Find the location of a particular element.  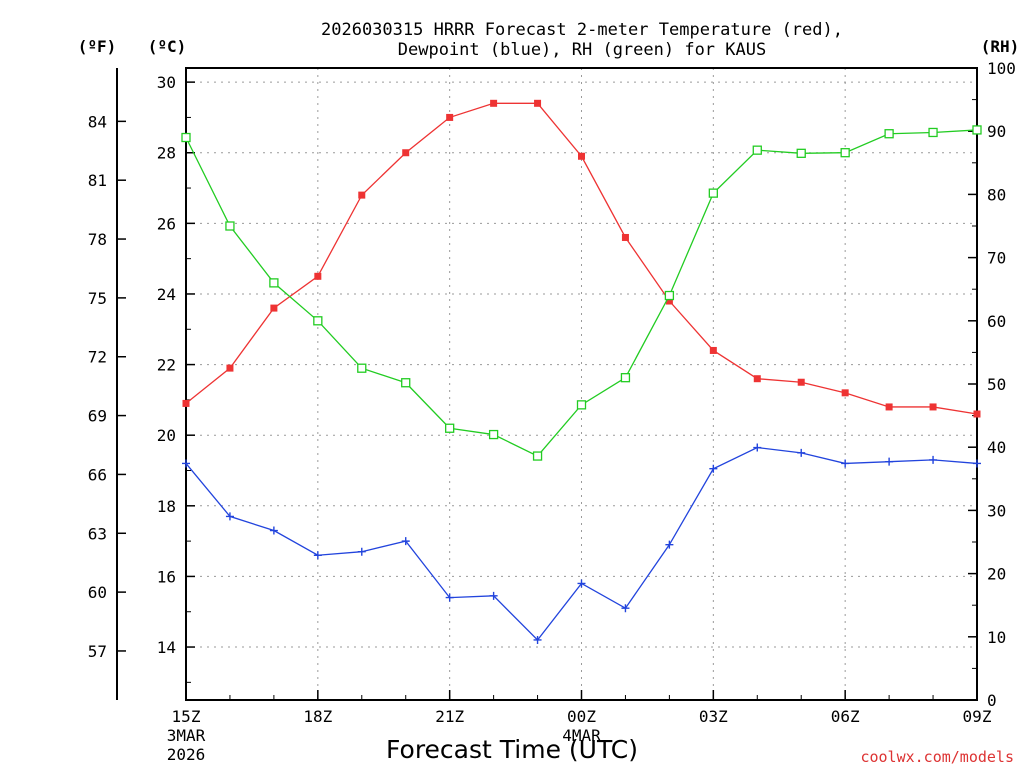

x-tick-label: 15Z is located at coordinates (186, 716).